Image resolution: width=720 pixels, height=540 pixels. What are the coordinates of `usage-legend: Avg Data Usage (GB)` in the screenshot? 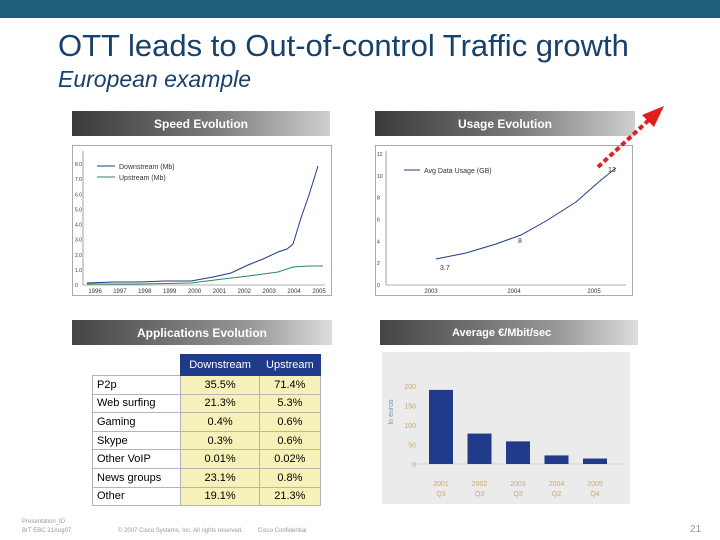 It's located at (458, 171).